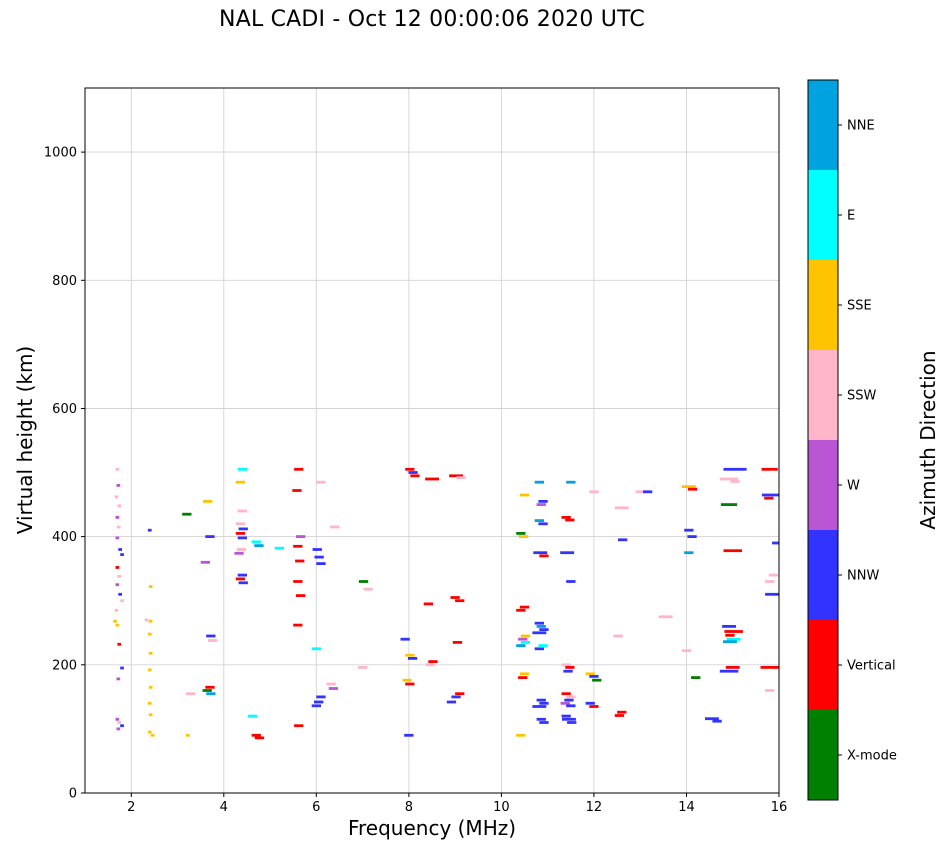 This screenshot has height=856, width=951. What do you see at coordinates (823, 485) in the screenshot?
I see `colorbar-band-w` at bounding box center [823, 485].